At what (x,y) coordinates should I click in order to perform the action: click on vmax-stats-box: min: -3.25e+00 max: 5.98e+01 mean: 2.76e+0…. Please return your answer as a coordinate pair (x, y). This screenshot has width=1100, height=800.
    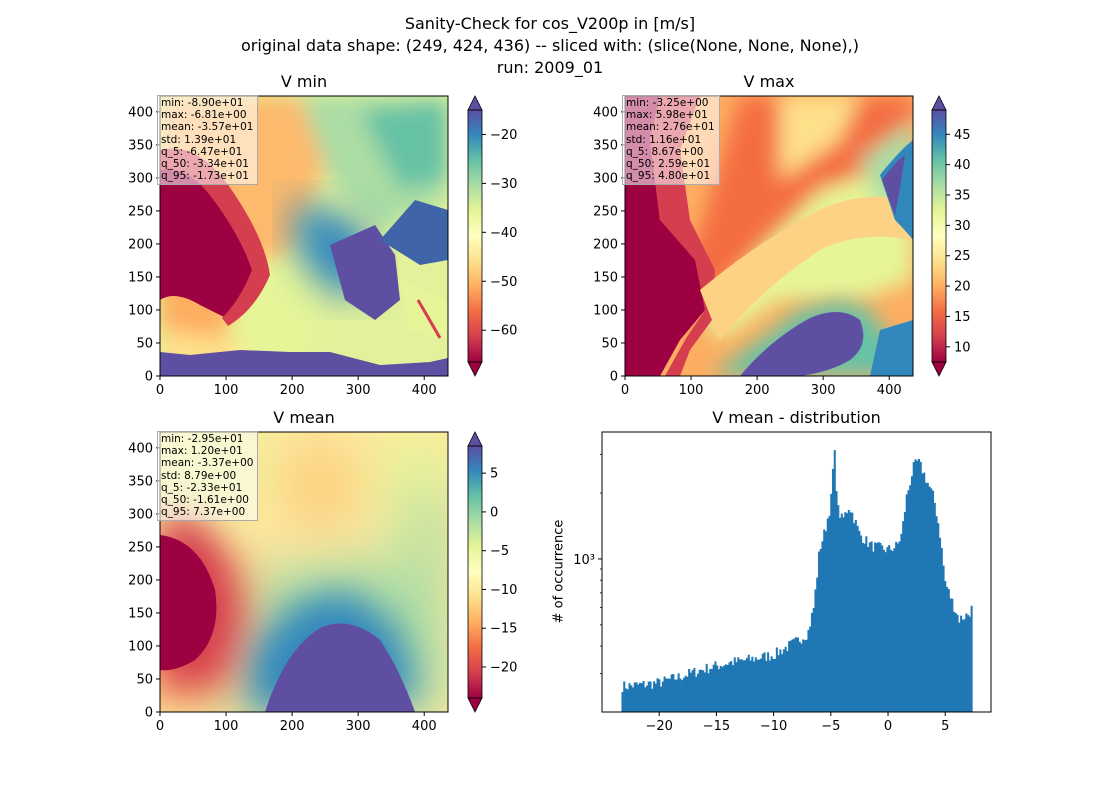
    Looking at the image, I should click on (671, 140).